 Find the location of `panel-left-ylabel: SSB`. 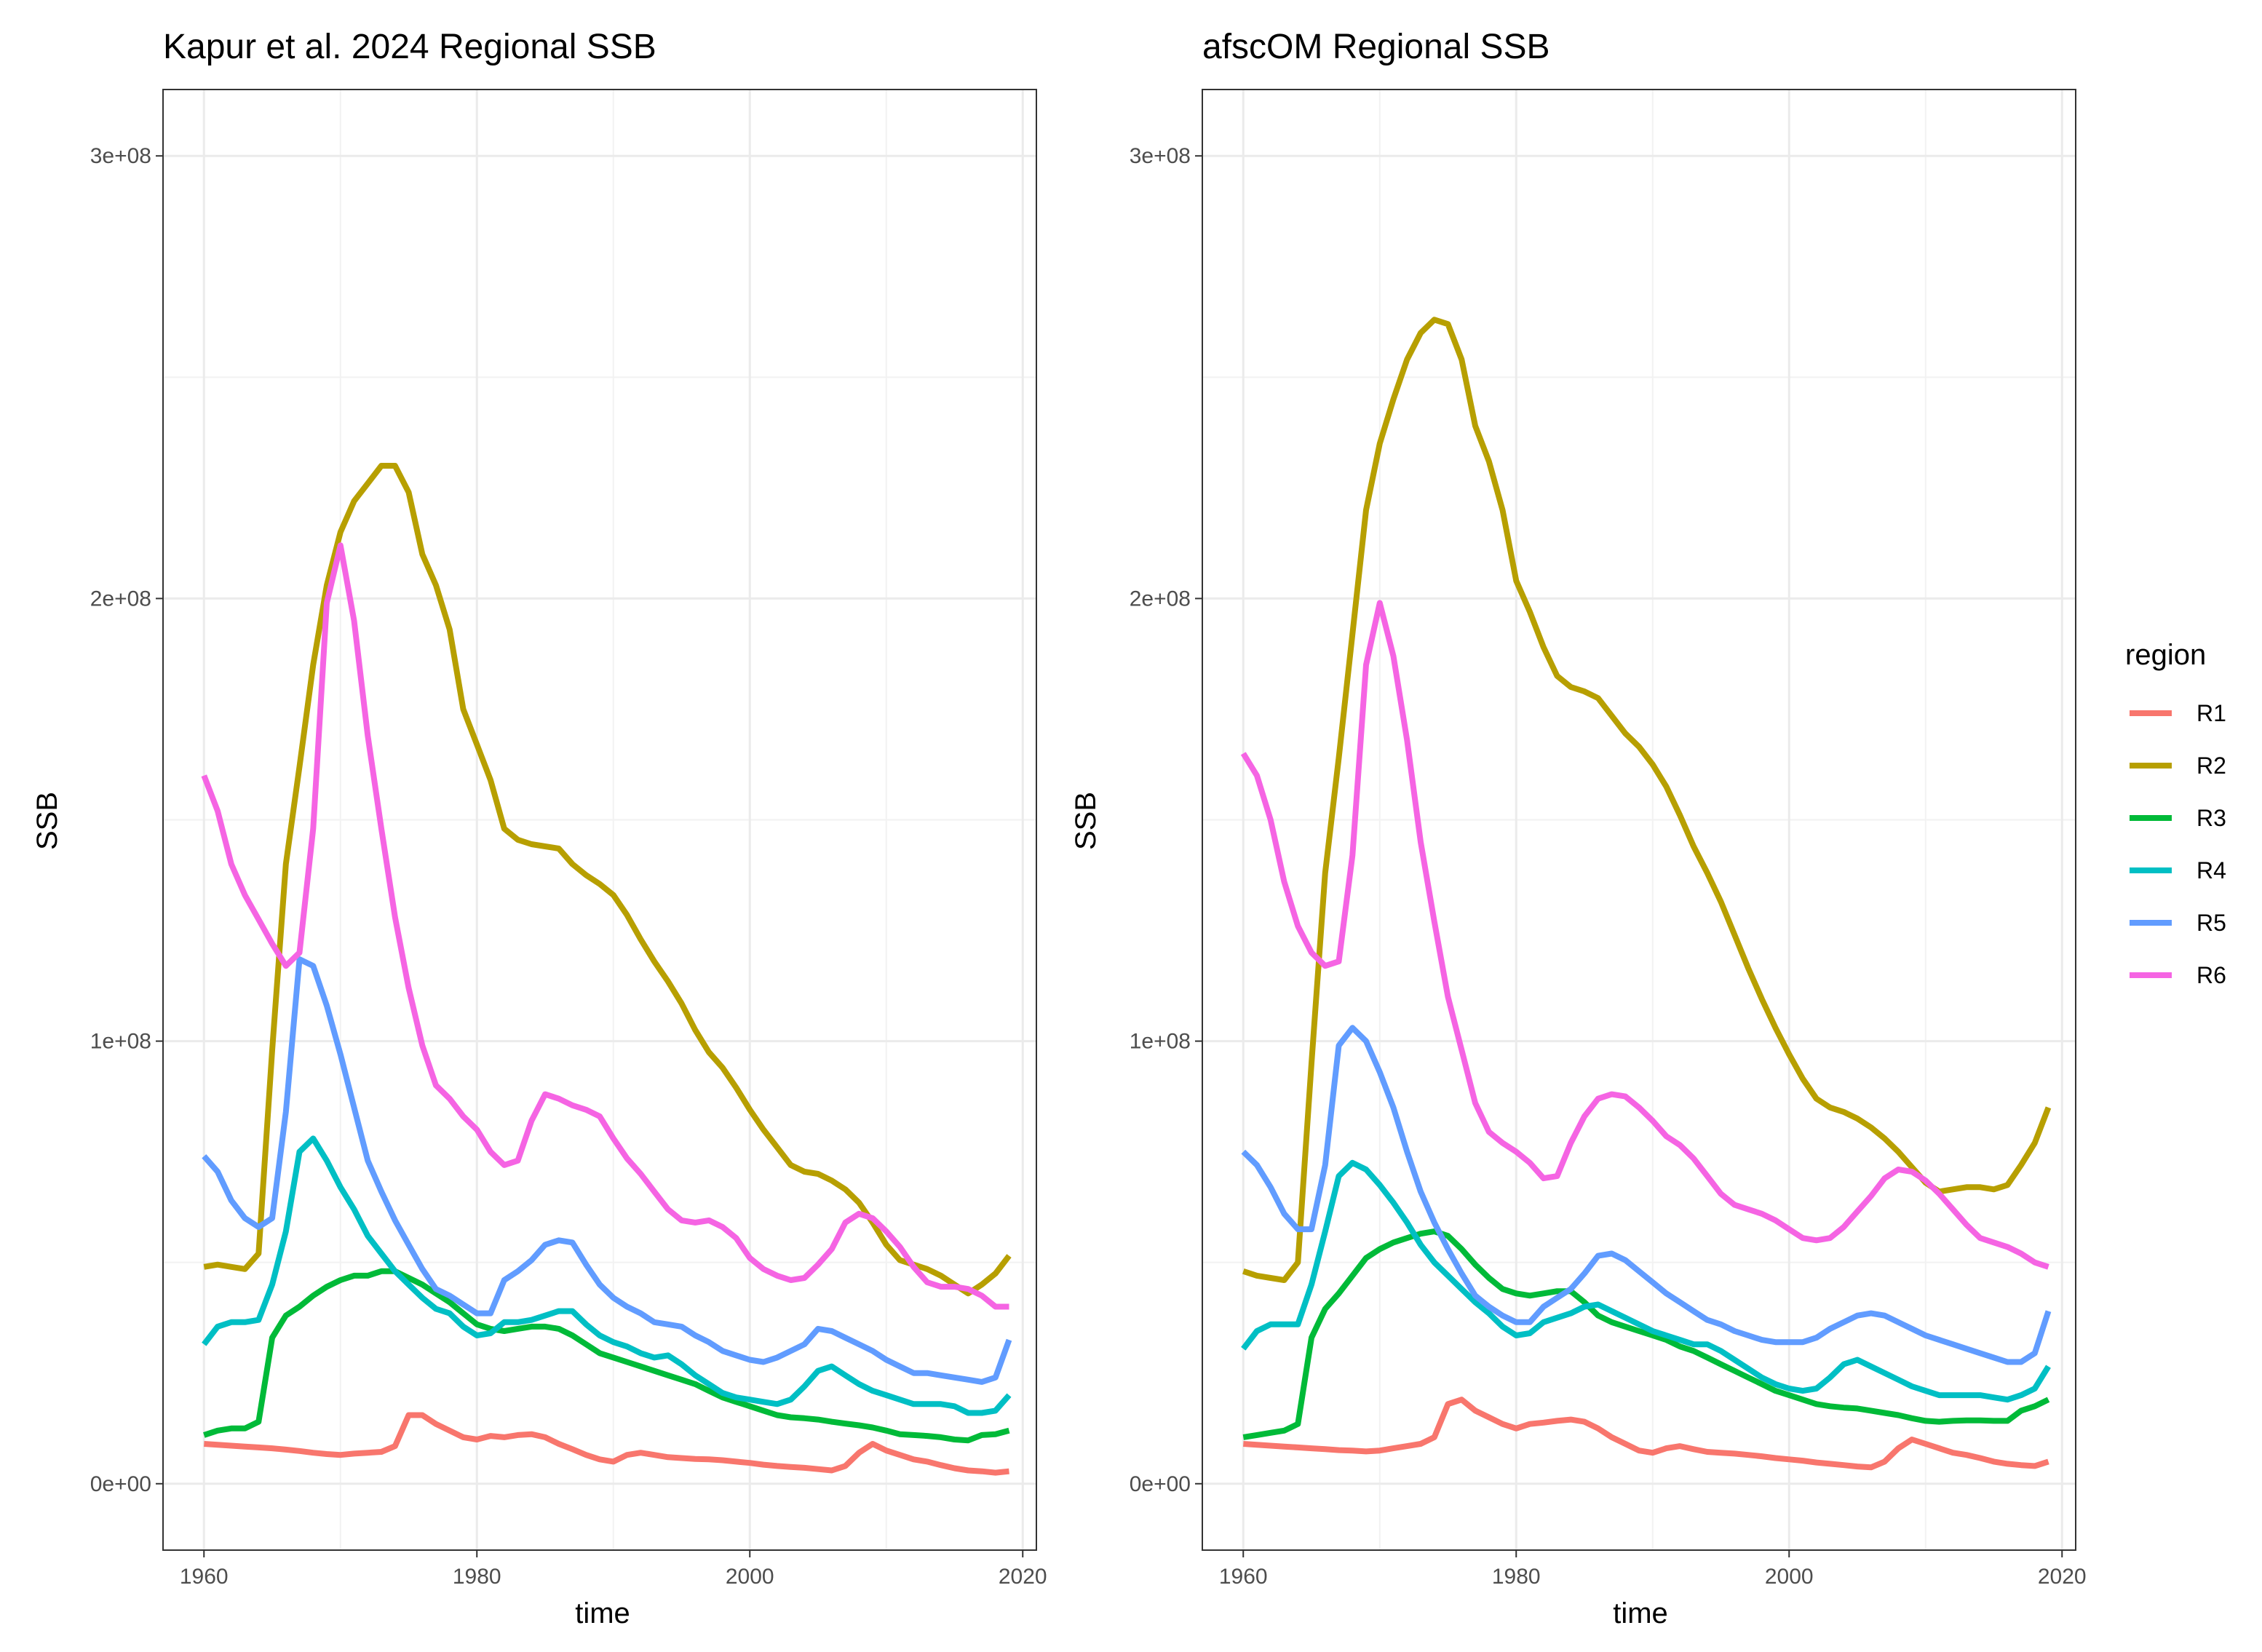

panel-left-ylabel: SSB is located at coordinates (47, 821).